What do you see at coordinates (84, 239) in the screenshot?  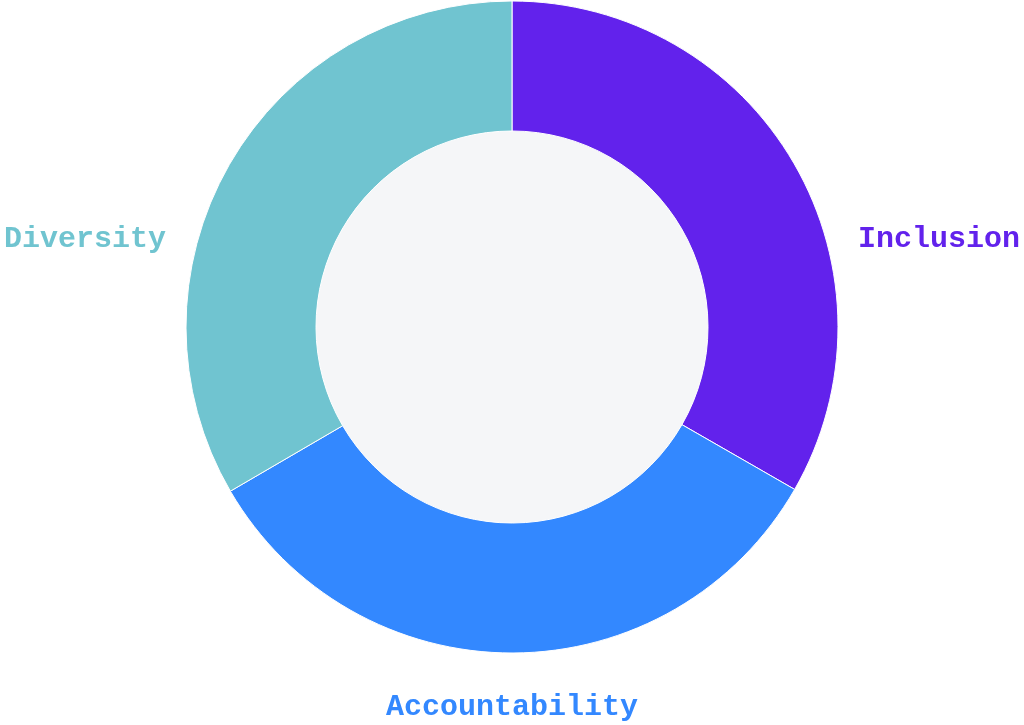 I see `slice-label: Diversity` at bounding box center [84, 239].